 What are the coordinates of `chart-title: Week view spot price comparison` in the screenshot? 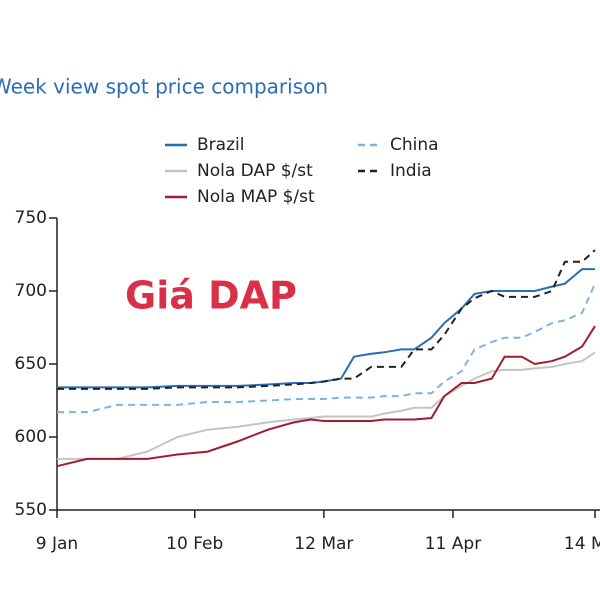 It's located at (164, 87).